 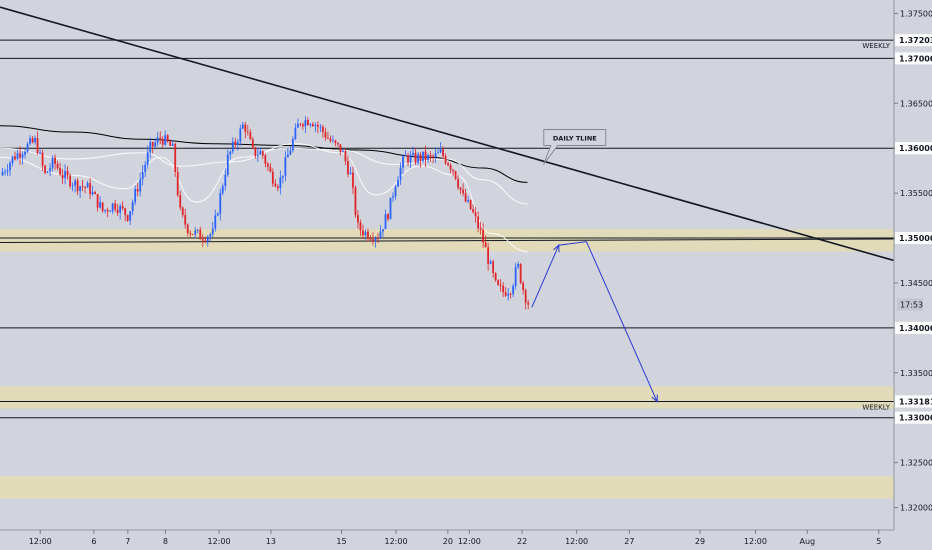 I want to click on x-tick-label-4: 12:00, so click(x=218, y=541).